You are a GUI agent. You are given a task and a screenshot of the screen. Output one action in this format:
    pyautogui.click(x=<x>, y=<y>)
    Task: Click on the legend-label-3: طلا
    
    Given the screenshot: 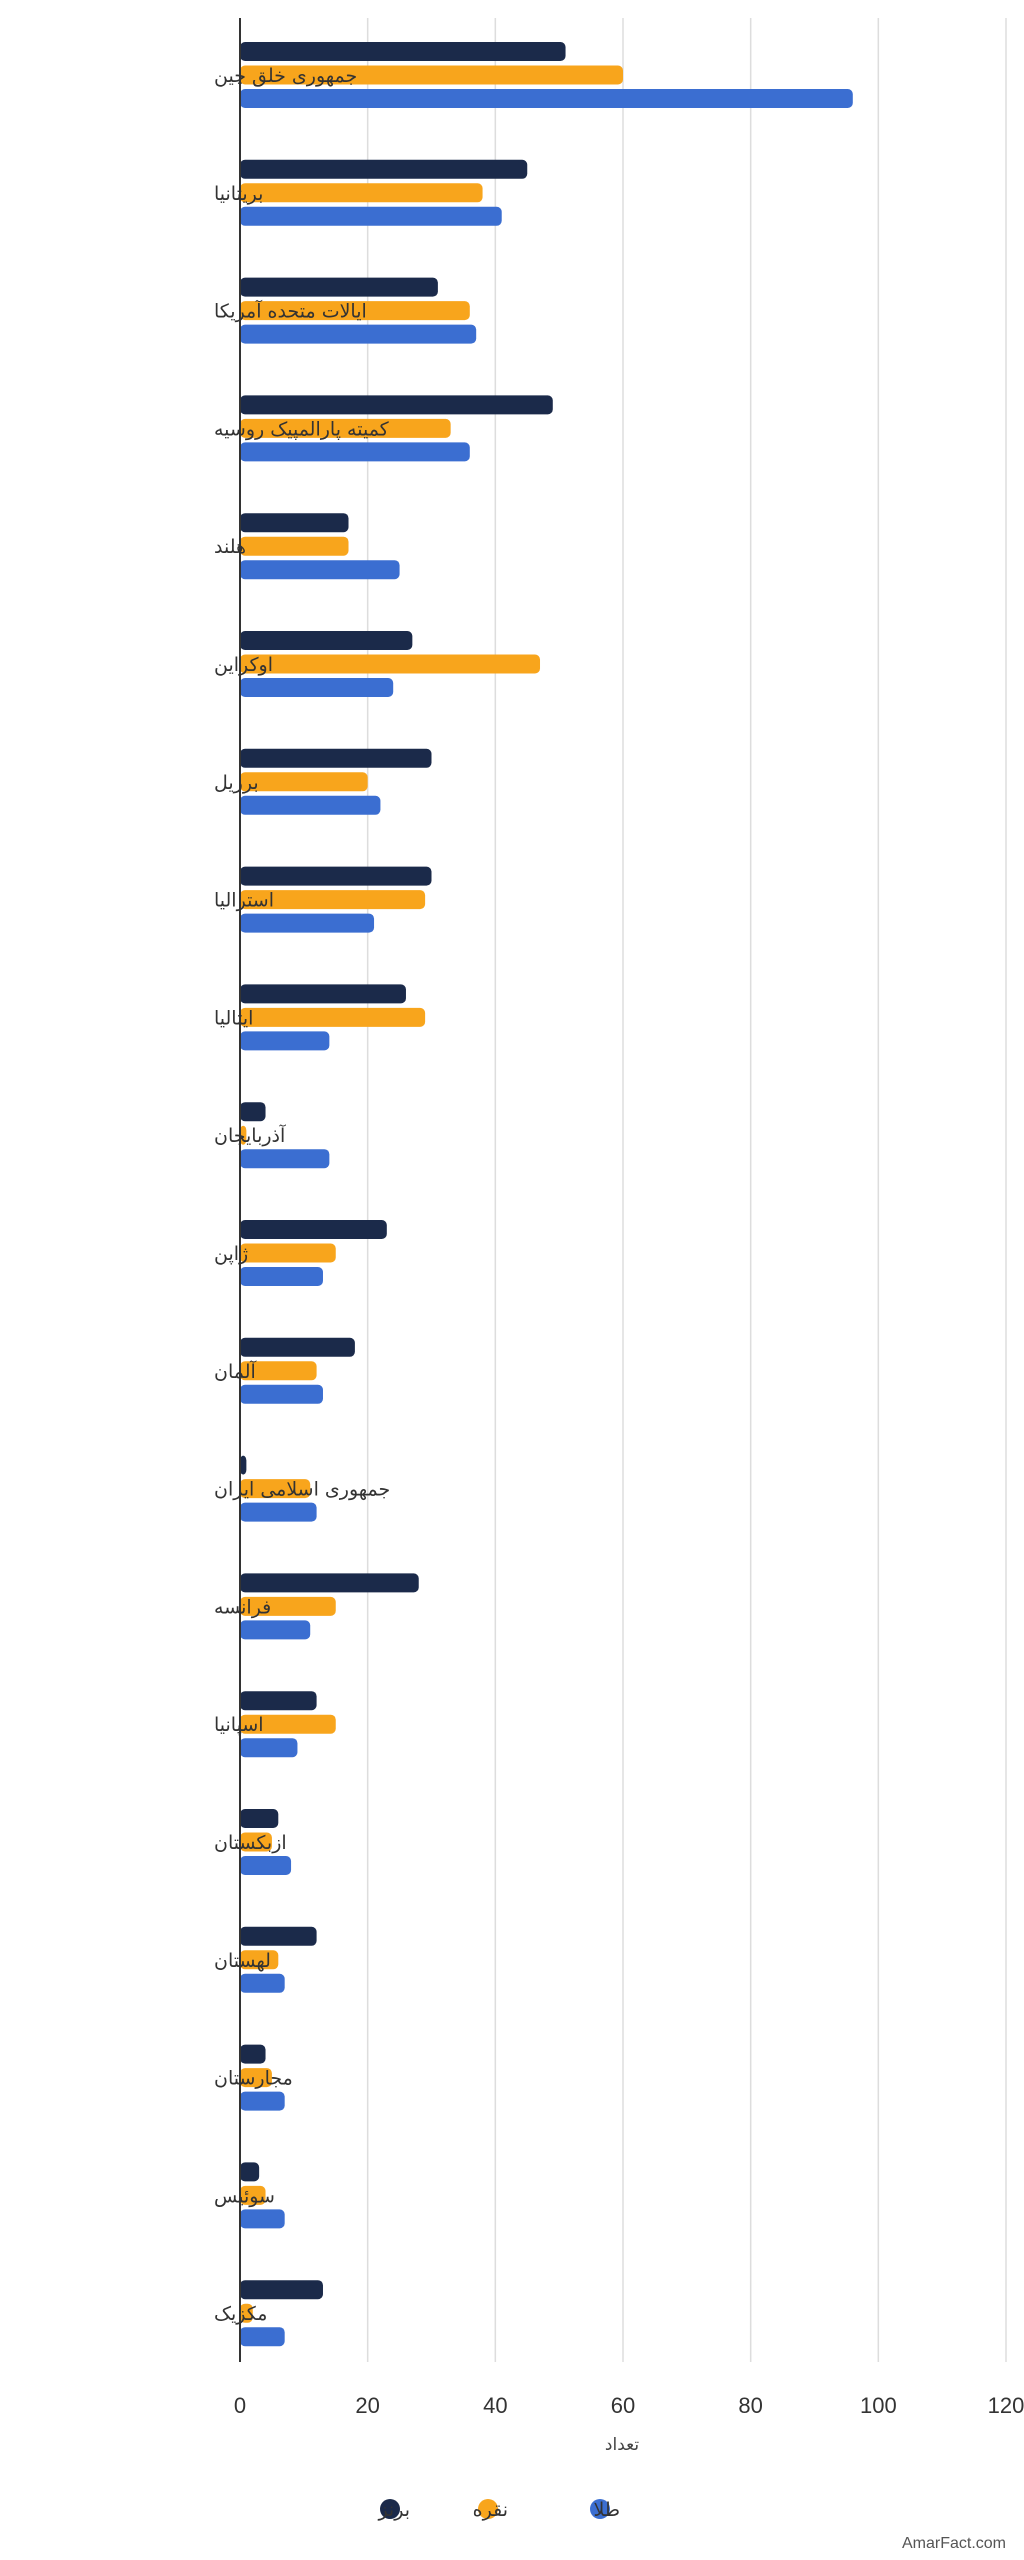 What is the action you would take?
    pyautogui.click(x=607, y=2510)
    